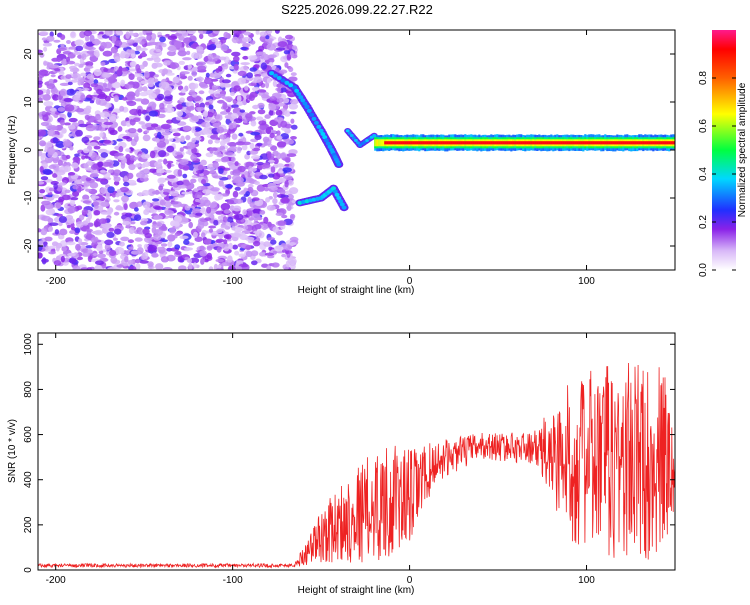 This screenshot has height=605, width=750. I want to click on colorbar-tick-label: 0.0, so click(703, 270).